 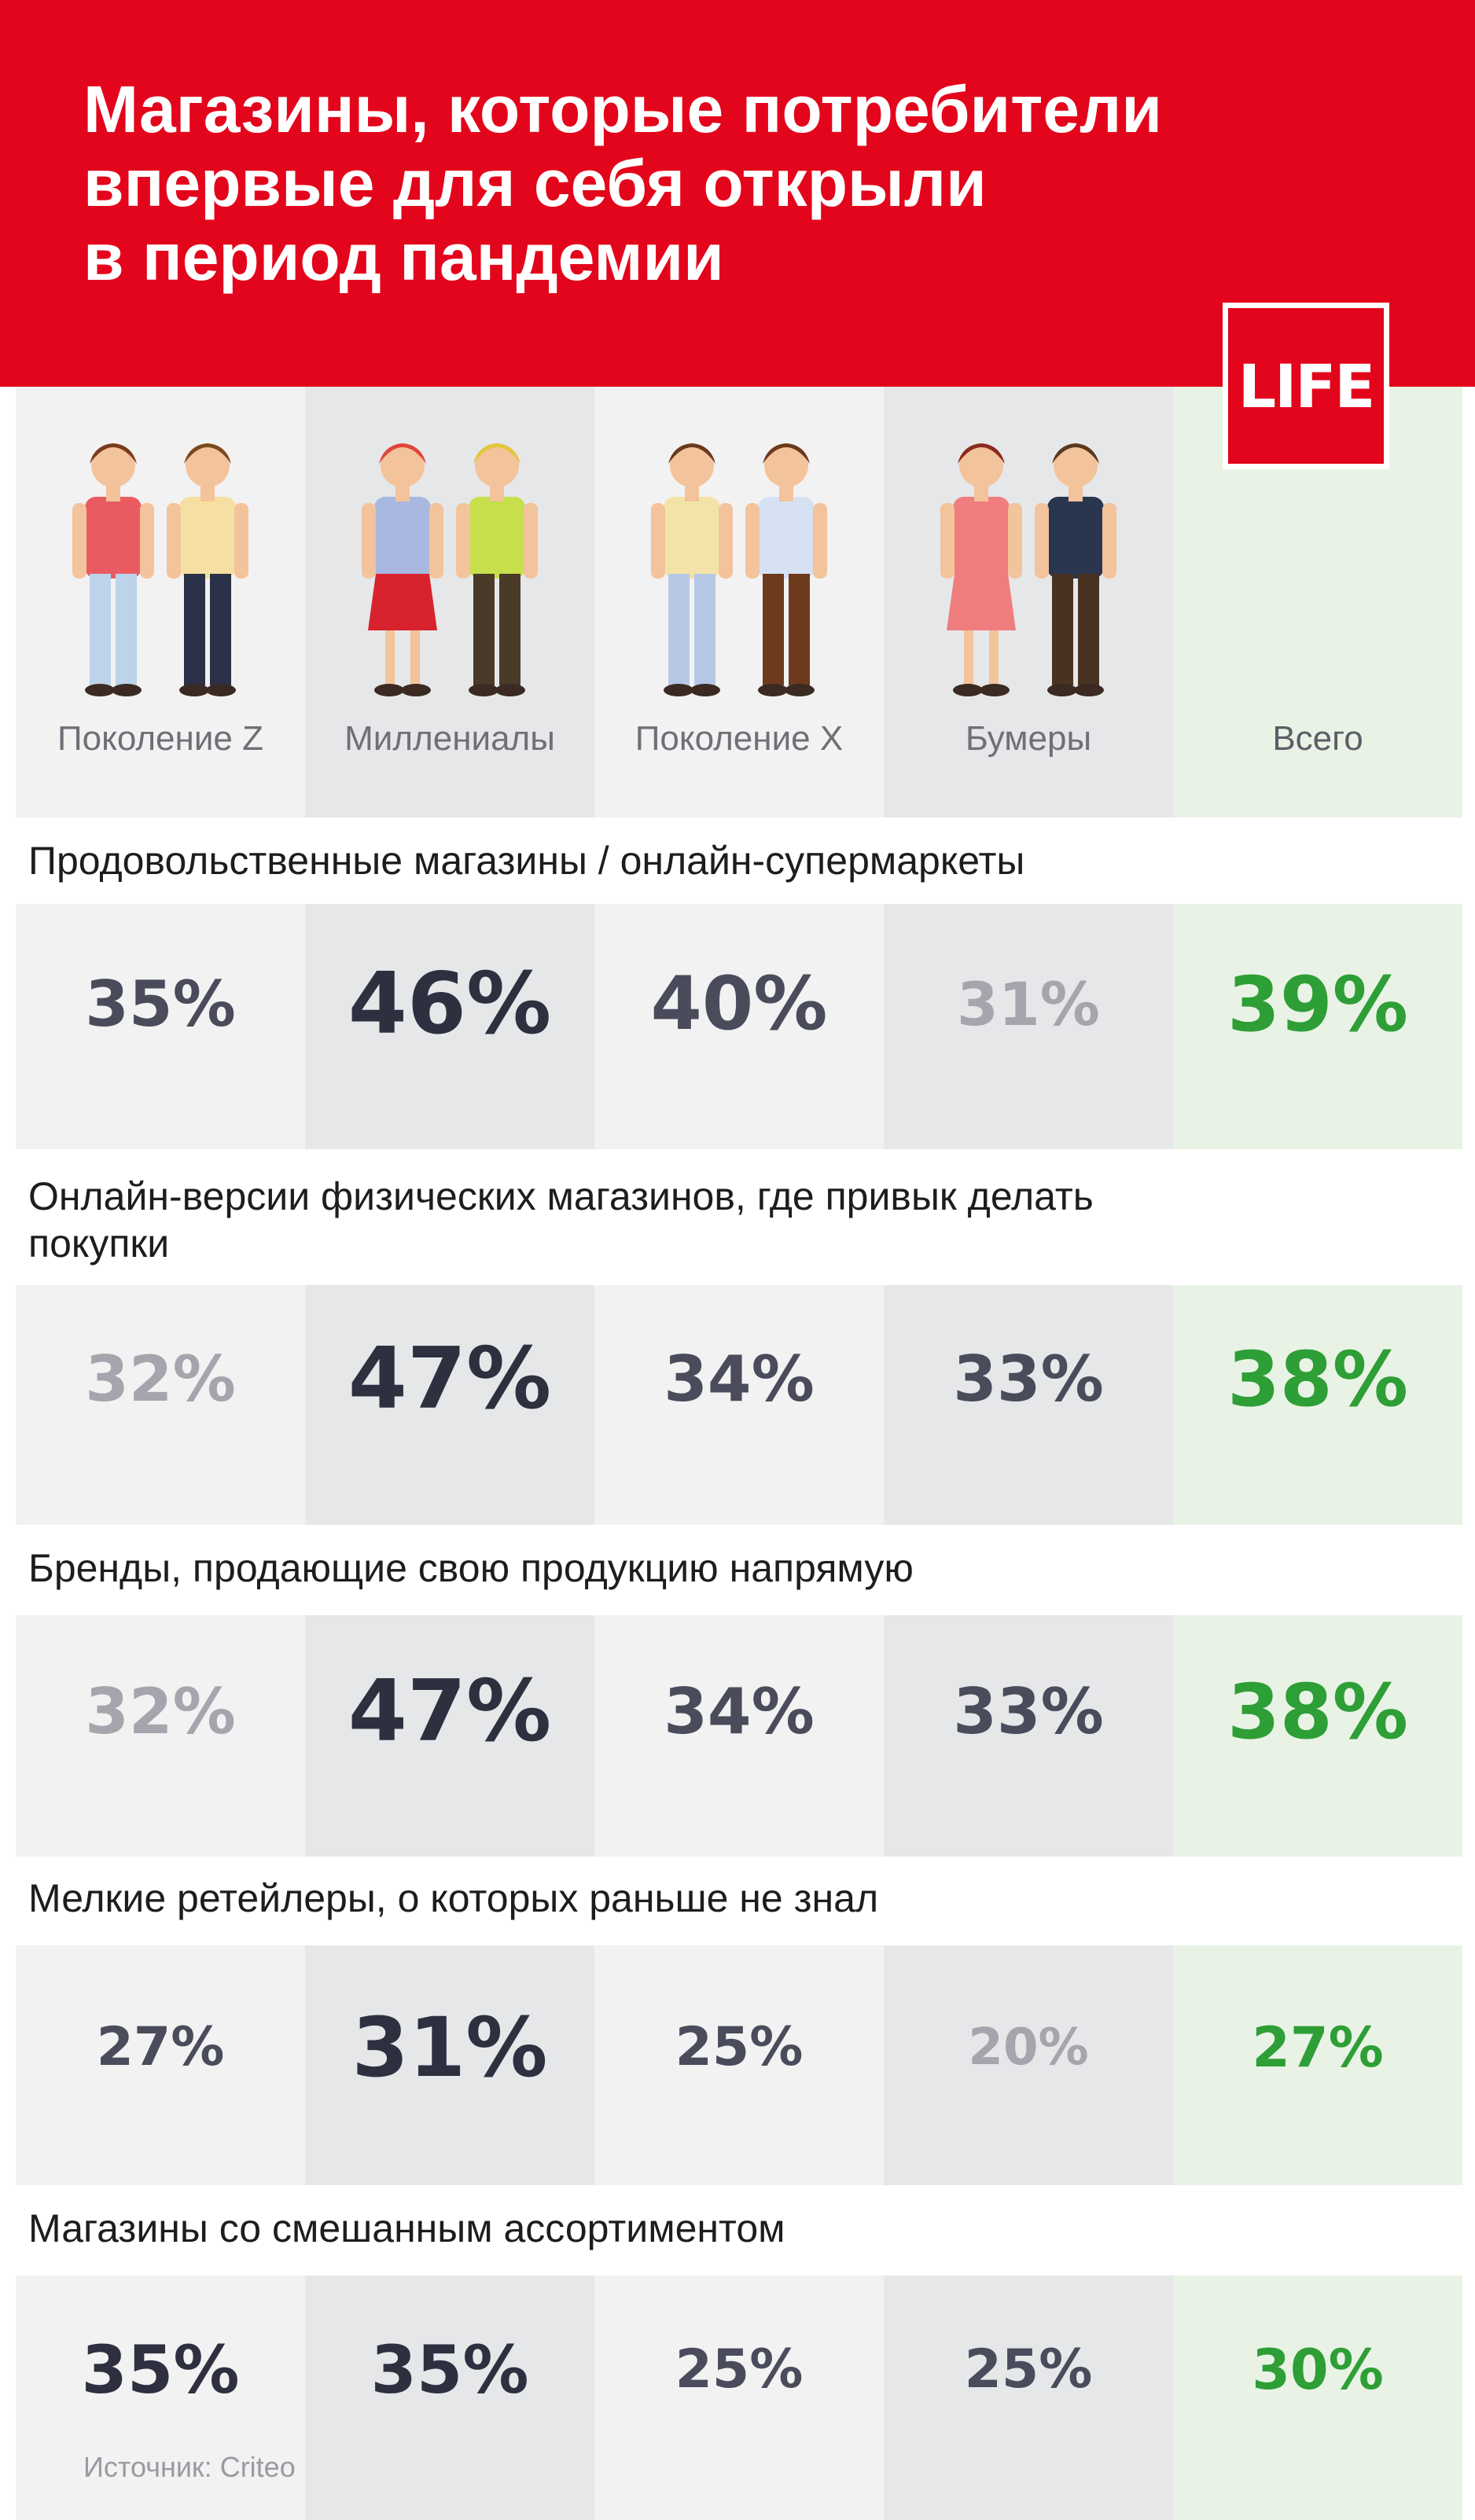 I want to click on people-gen-z-icon, so click(x=160, y=565).